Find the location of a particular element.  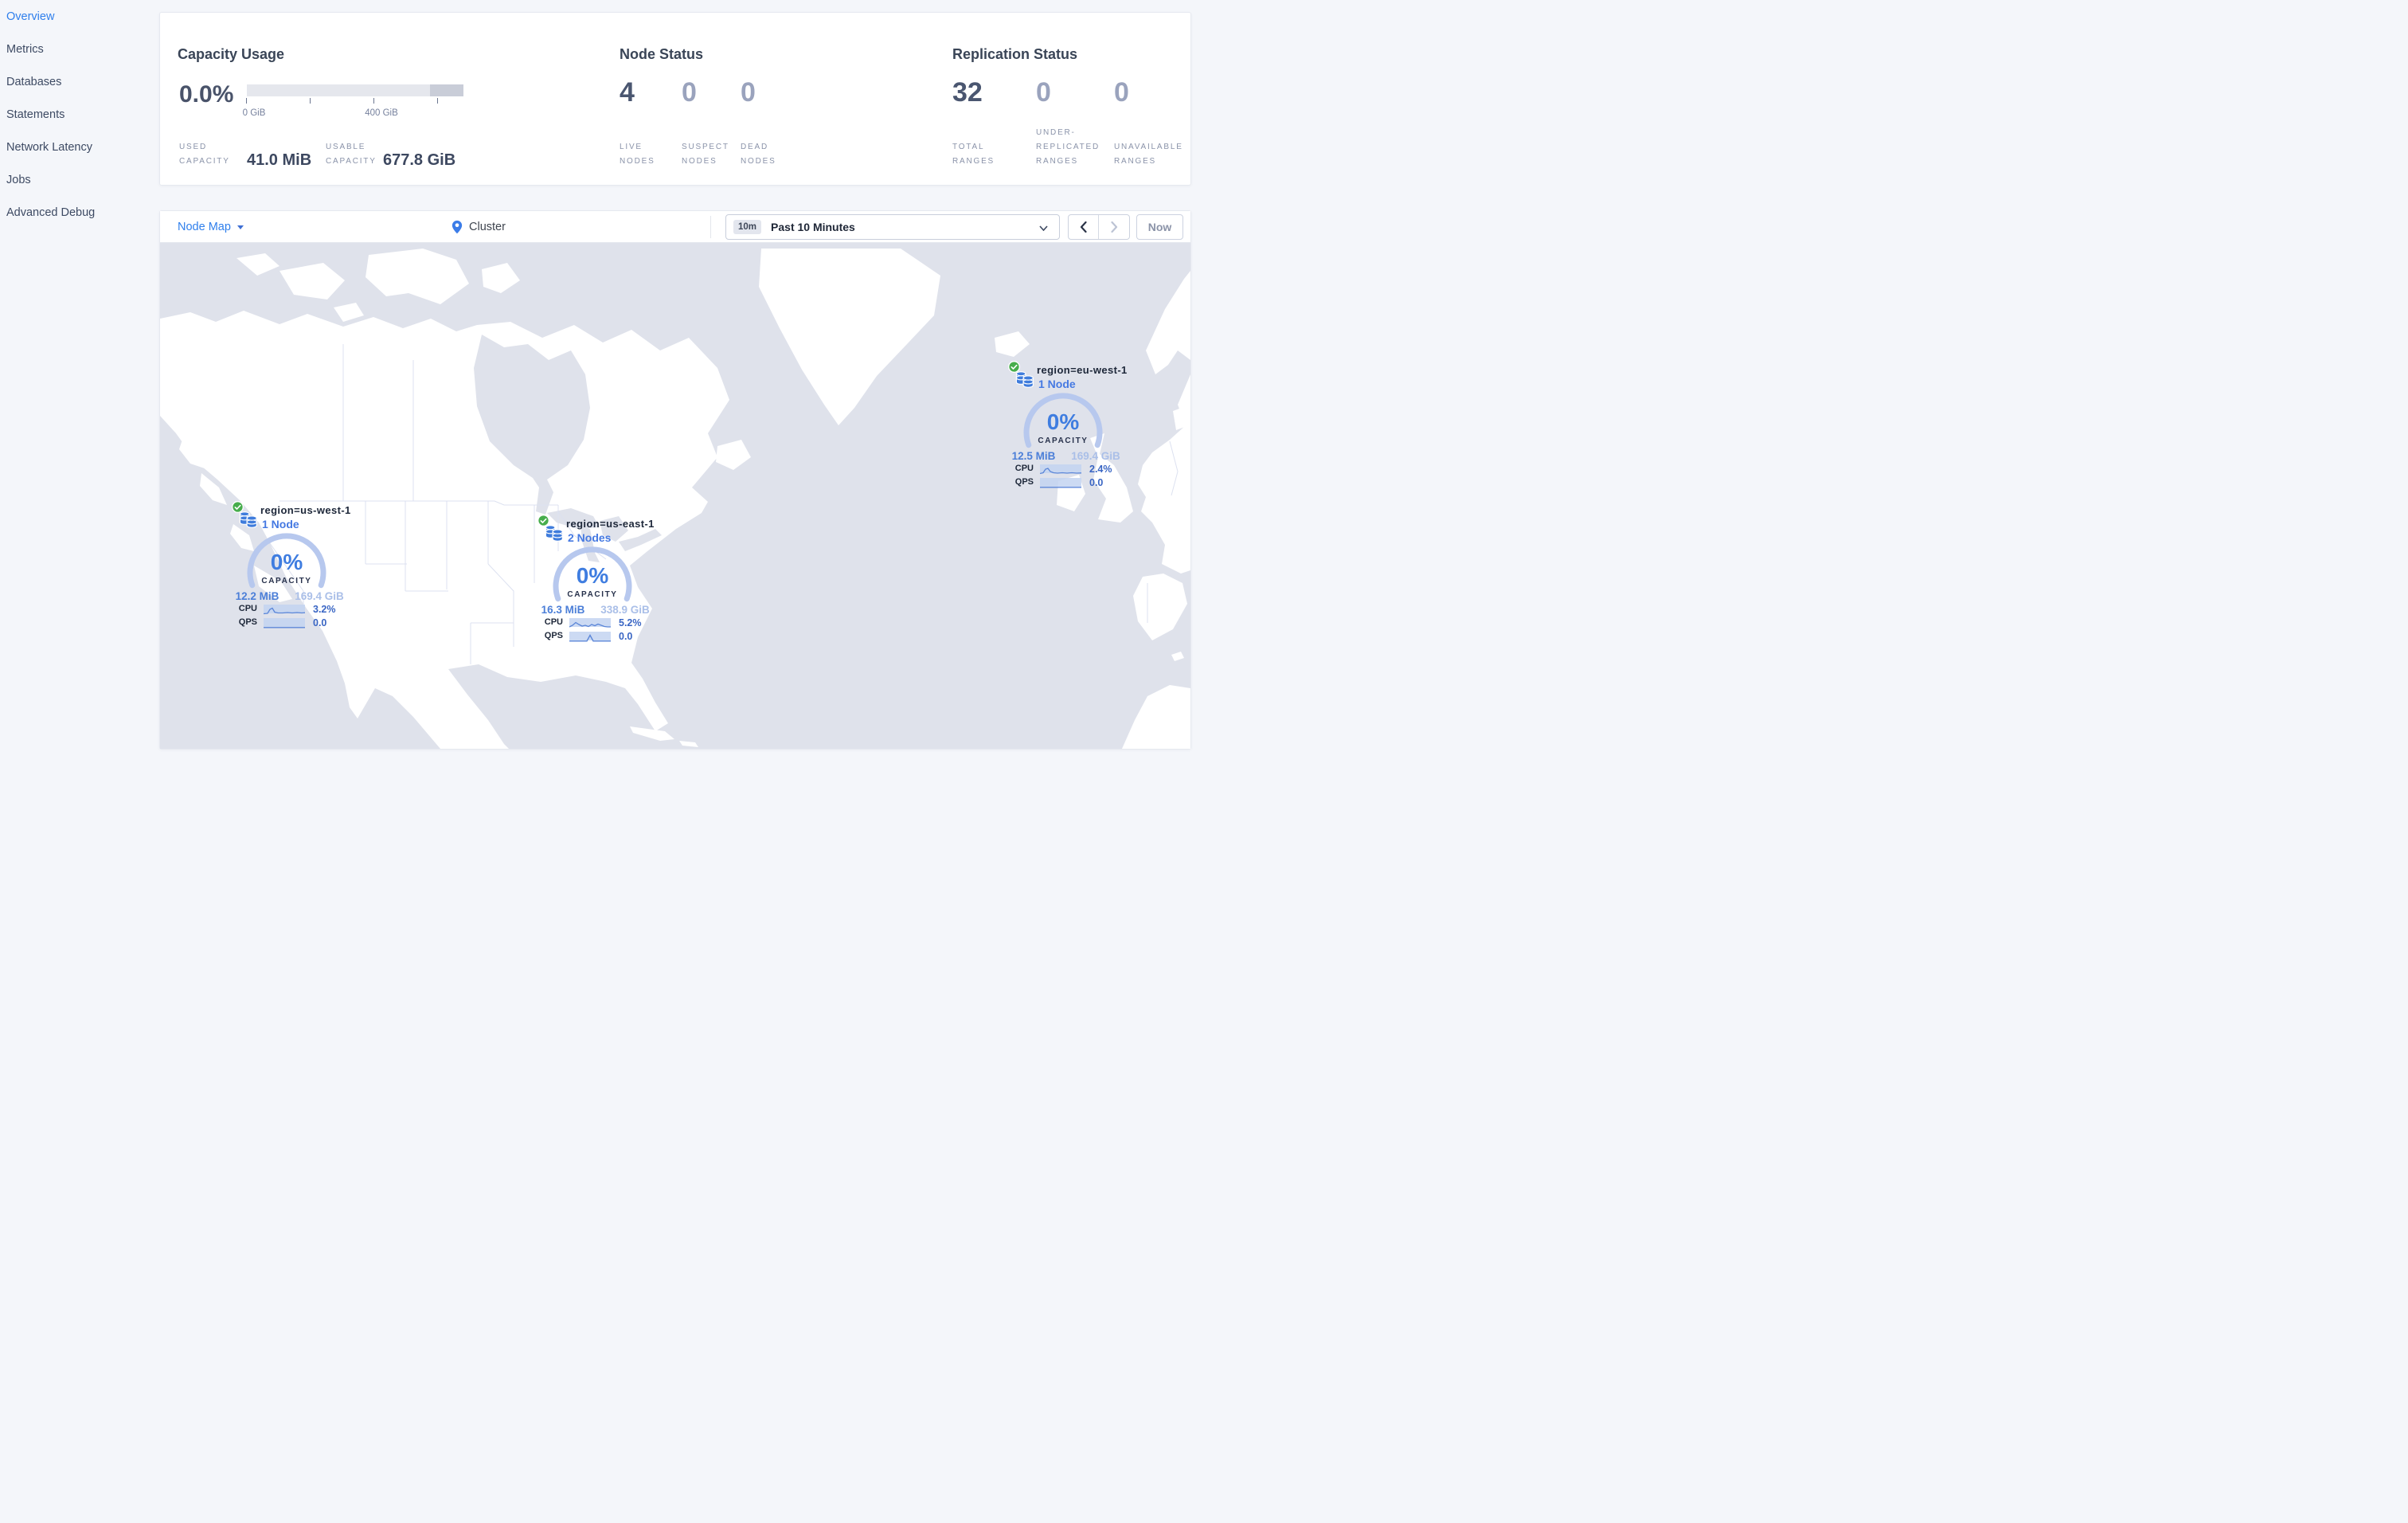

dead-nodes-count: 0 is located at coordinates (748, 92).